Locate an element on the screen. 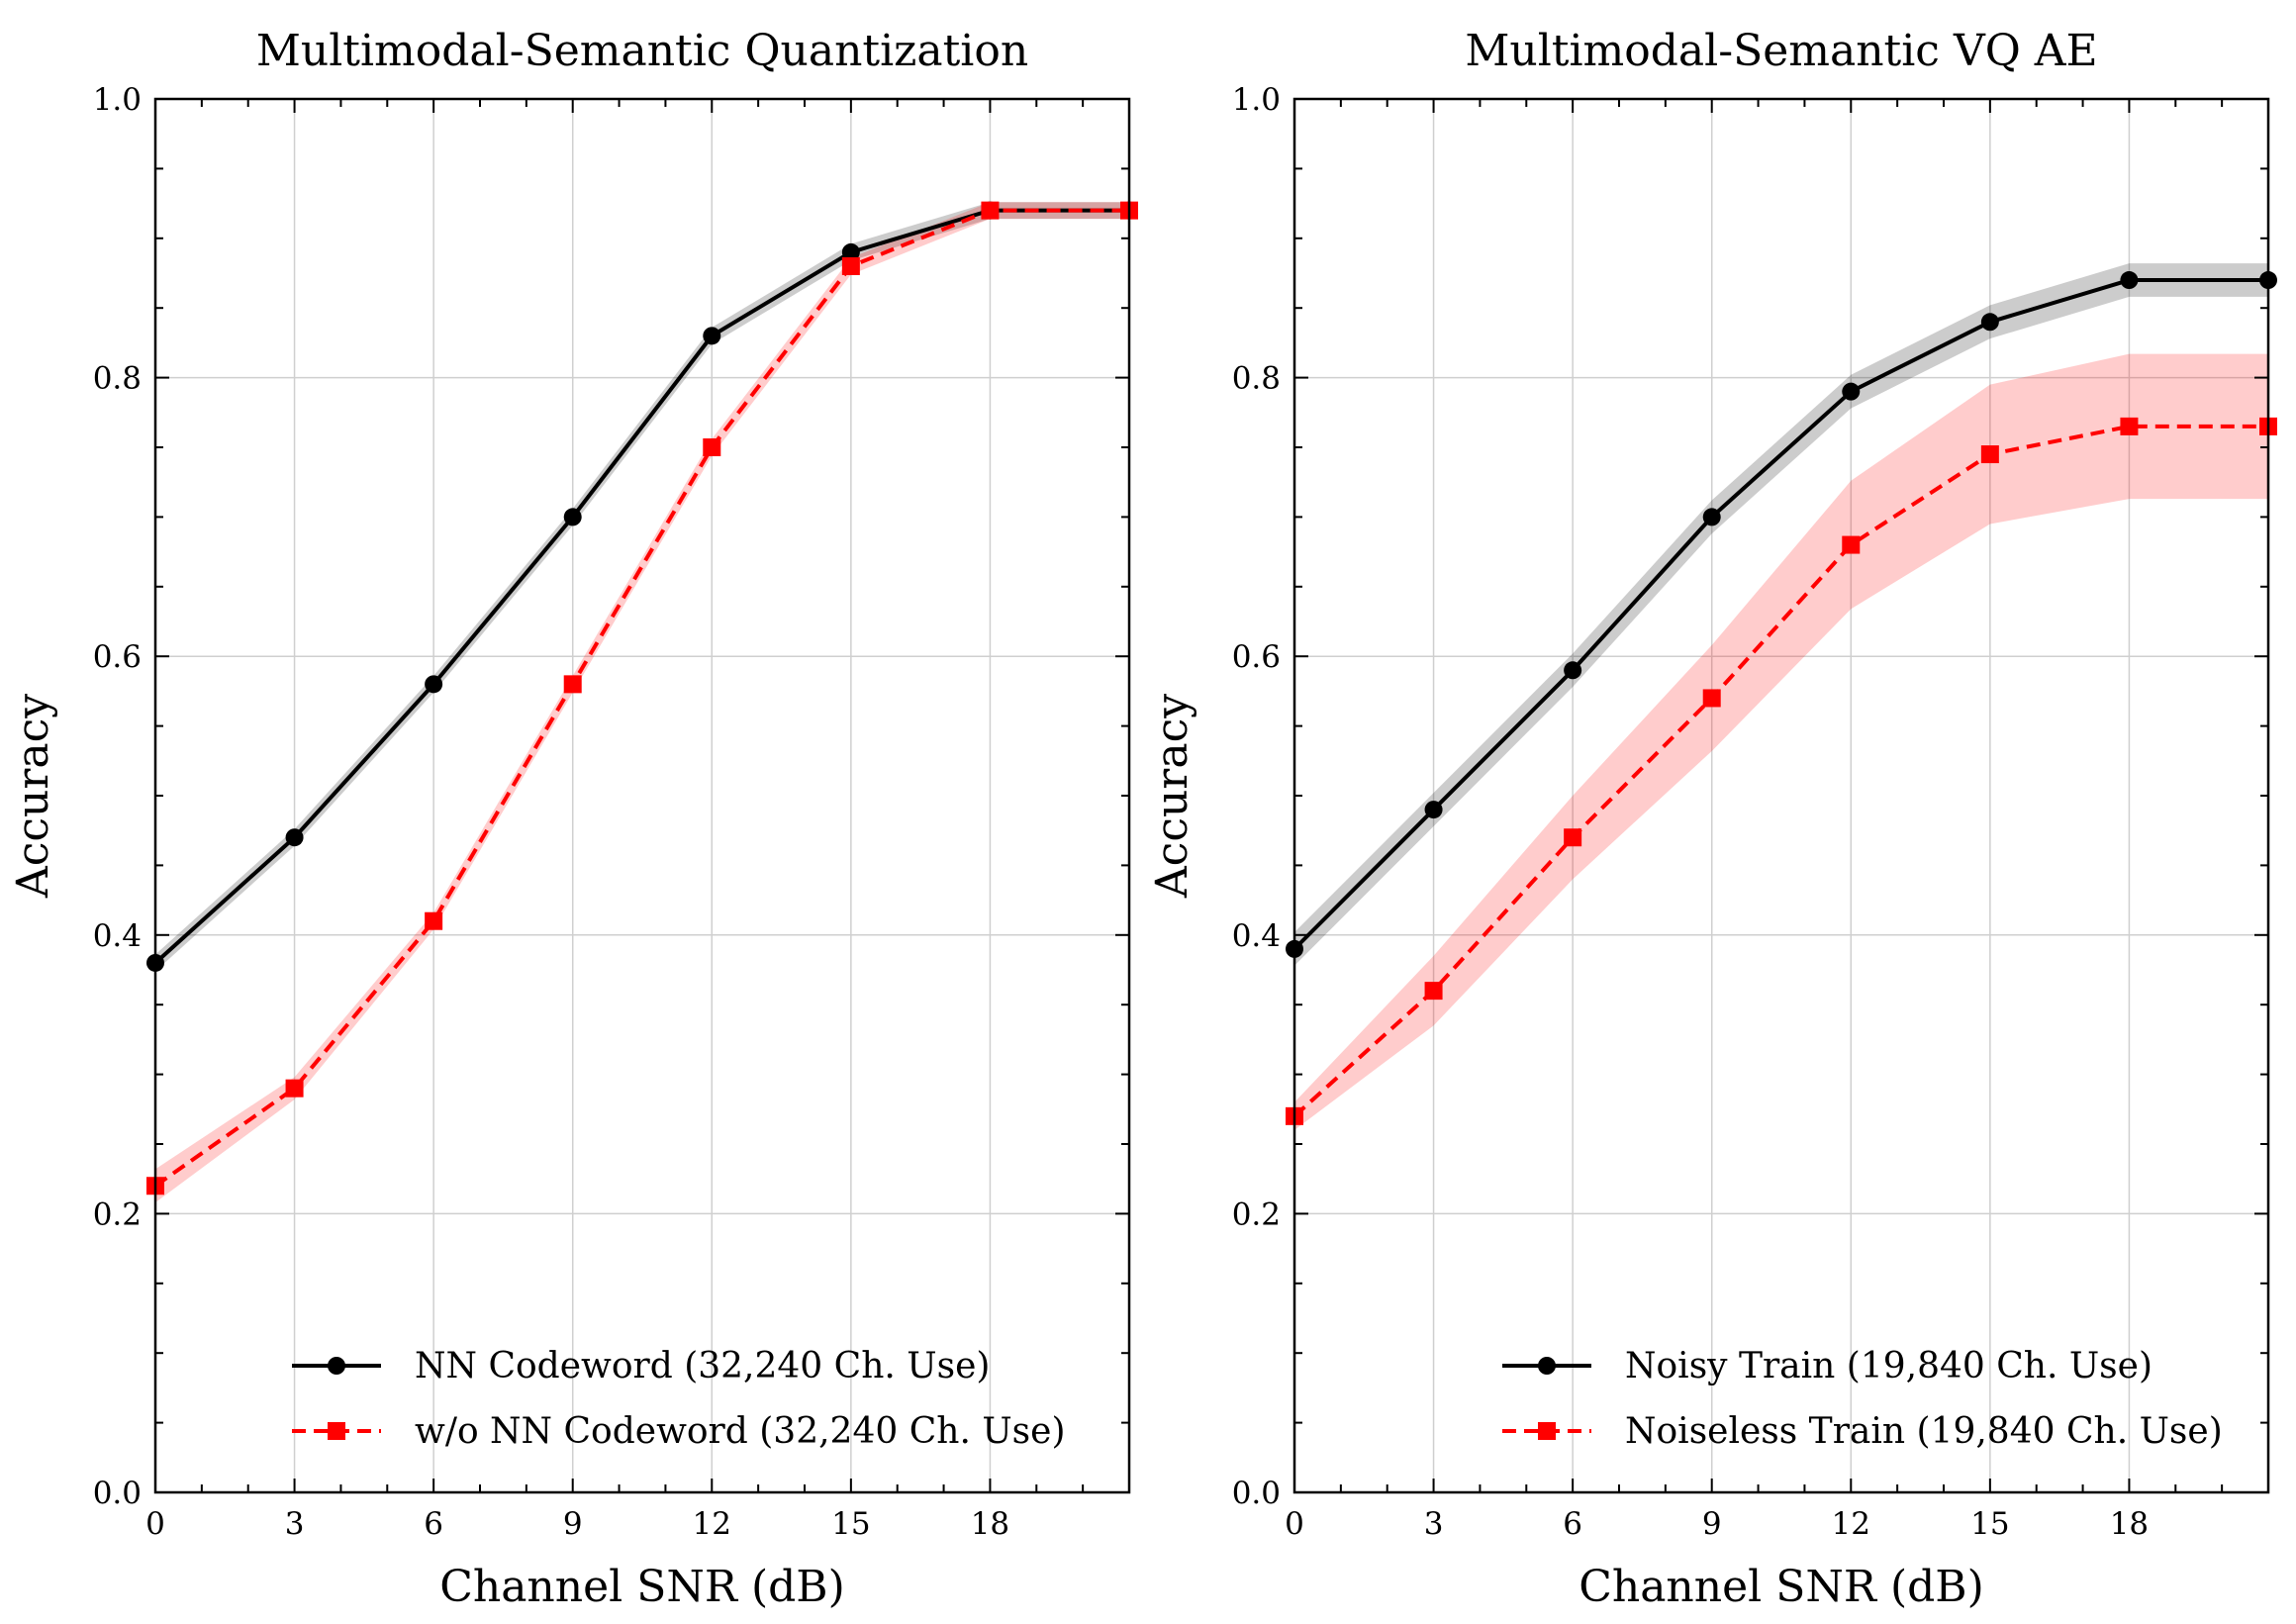 This screenshot has width=2296, height=1624. chart-title: Multimodal-Semantic VQ AE is located at coordinates (1781, 51).